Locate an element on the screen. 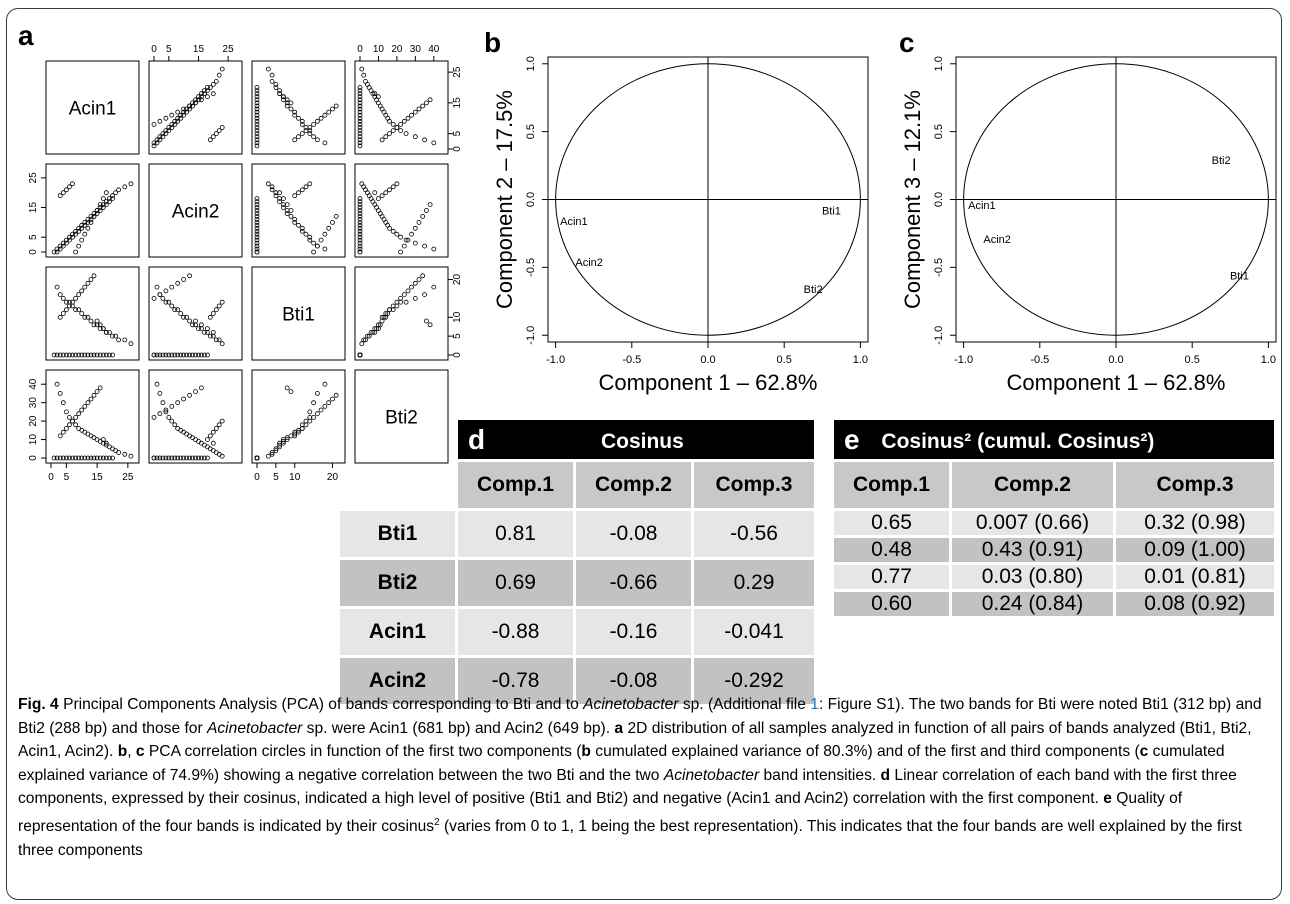 This screenshot has width=1290, height=904. tick-label: 0 is located at coordinates (51, 477).